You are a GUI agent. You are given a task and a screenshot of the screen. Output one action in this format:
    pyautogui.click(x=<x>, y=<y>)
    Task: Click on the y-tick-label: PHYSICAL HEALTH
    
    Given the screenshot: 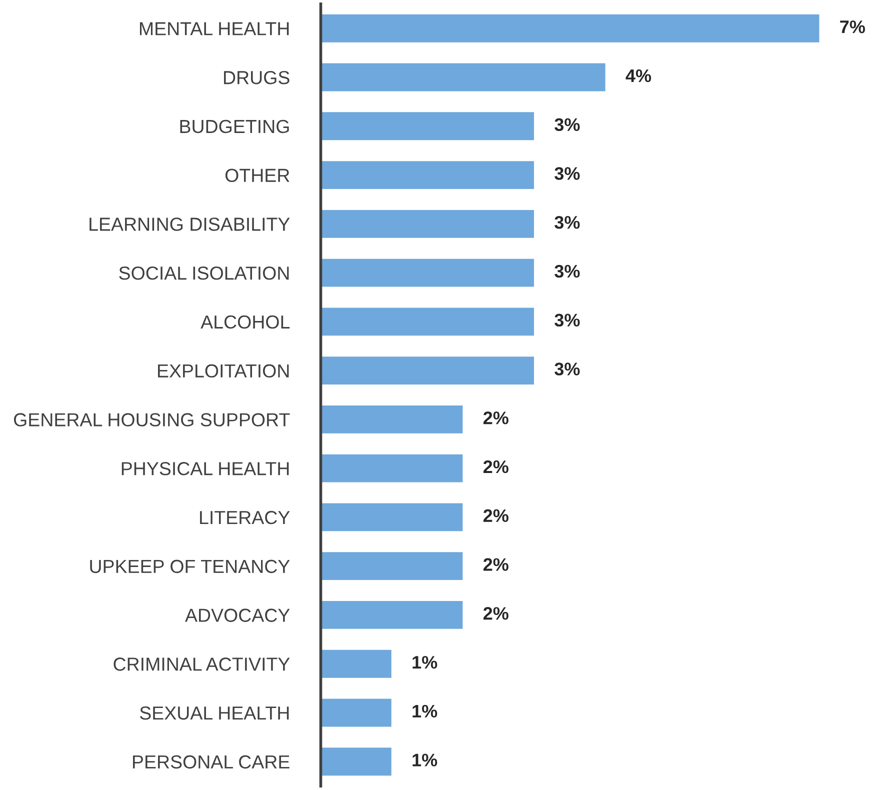 What is the action you would take?
    pyautogui.click(x=205, y=469)
    